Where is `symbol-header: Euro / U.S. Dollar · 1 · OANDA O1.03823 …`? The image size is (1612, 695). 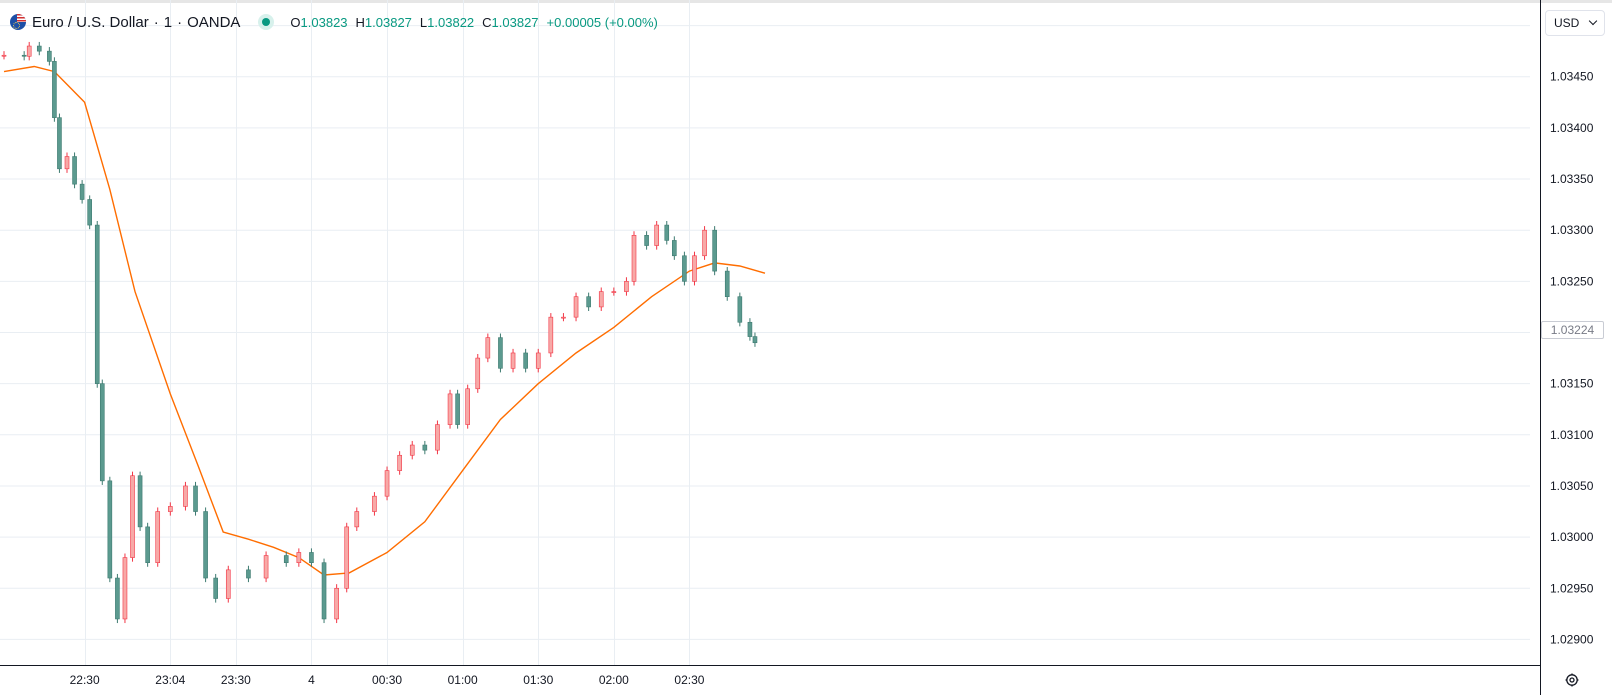
symbol-header: Euro / U.S. Dollar · 1 · OANDA O1.03823 … is located at coordinates (334, 22).